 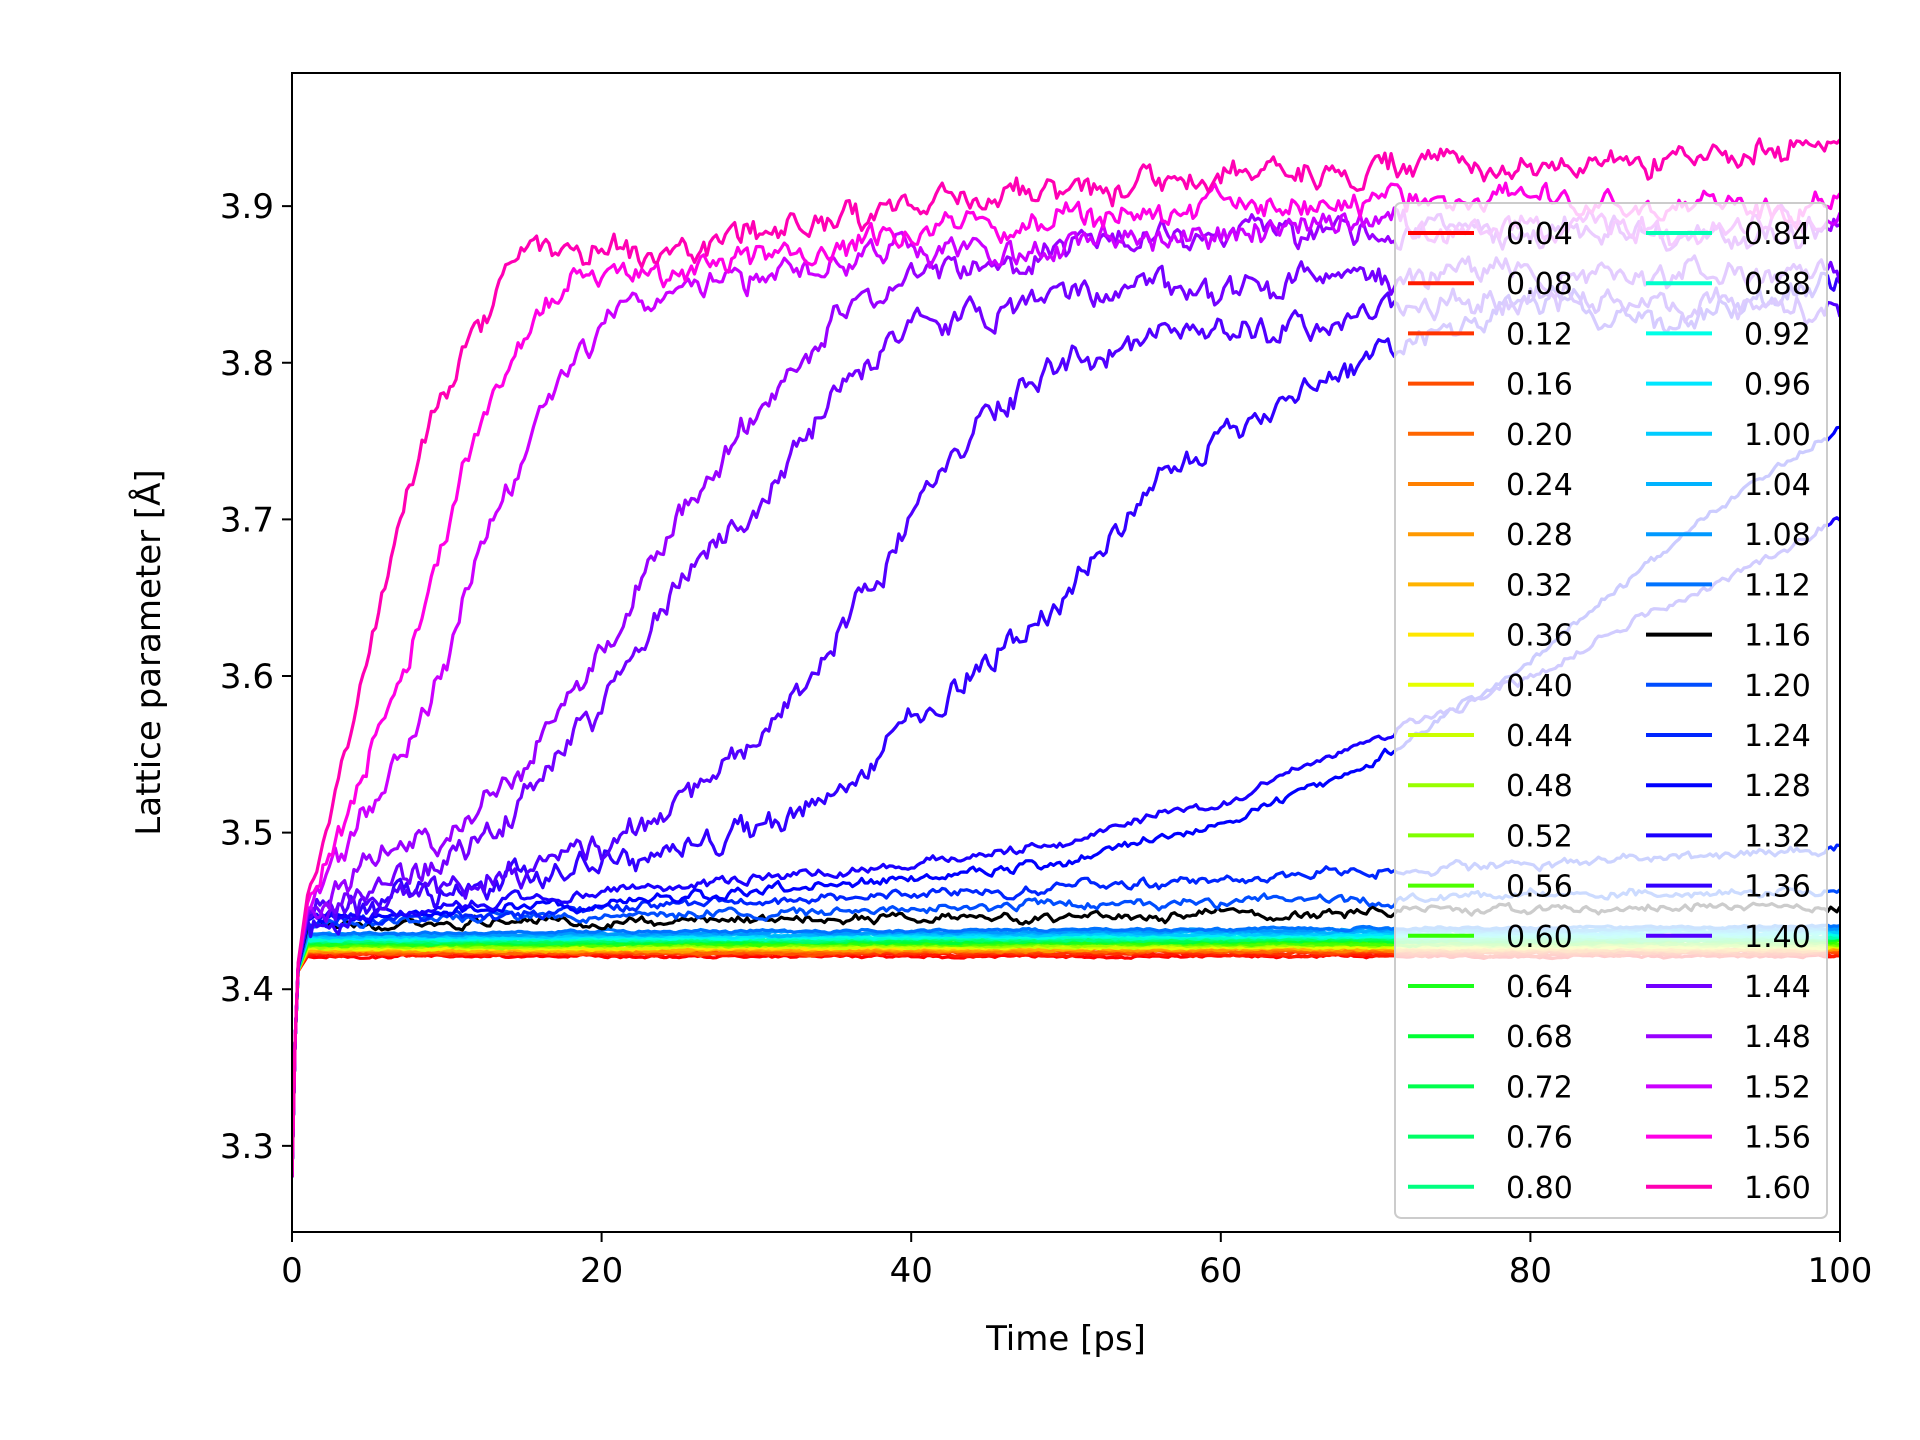 What do you see at coordinates (1530, 1271) in the screenshot?
I see `x-tick-label: 80` at bounding box center [1530, 1271].